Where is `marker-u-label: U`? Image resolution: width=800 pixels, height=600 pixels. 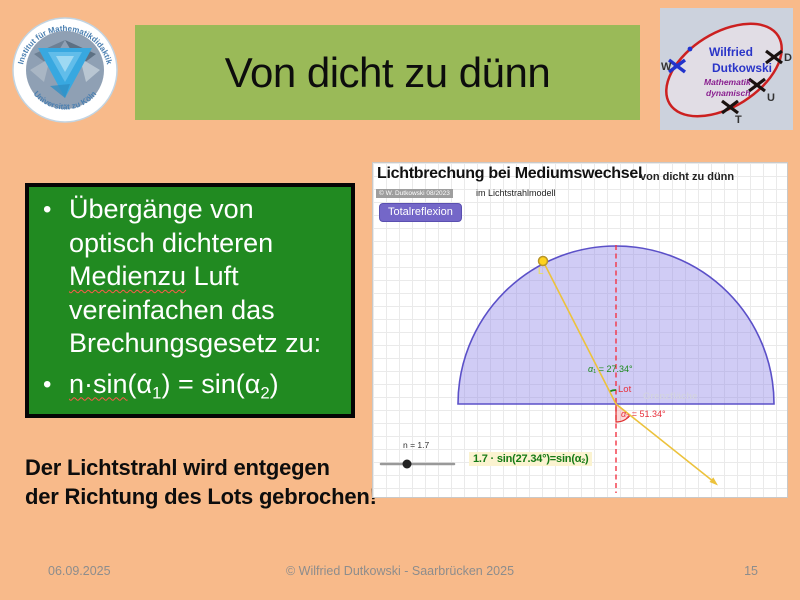
marker-u-label: U is located at coordinates (771, 98).